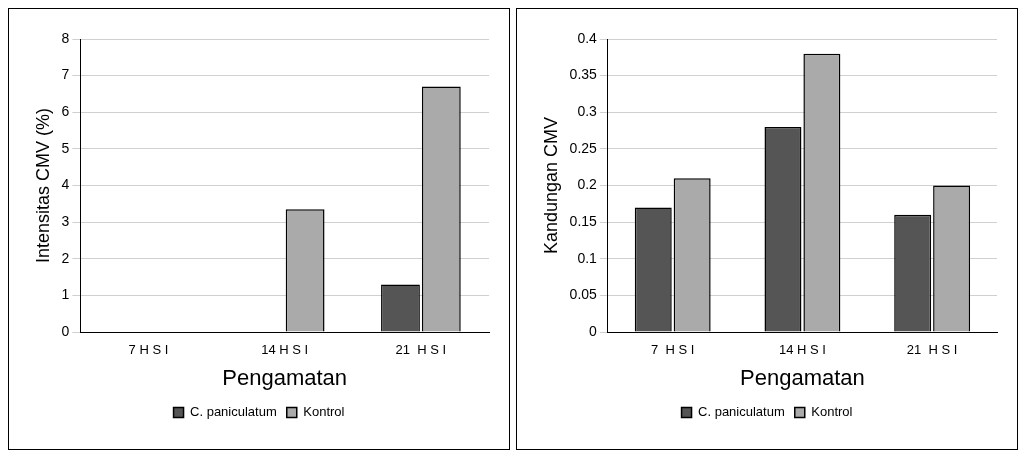 This screenshot has width=1031, height=459. I want to click on y-axis-title: Kandungan CMV, so click(550, 185).